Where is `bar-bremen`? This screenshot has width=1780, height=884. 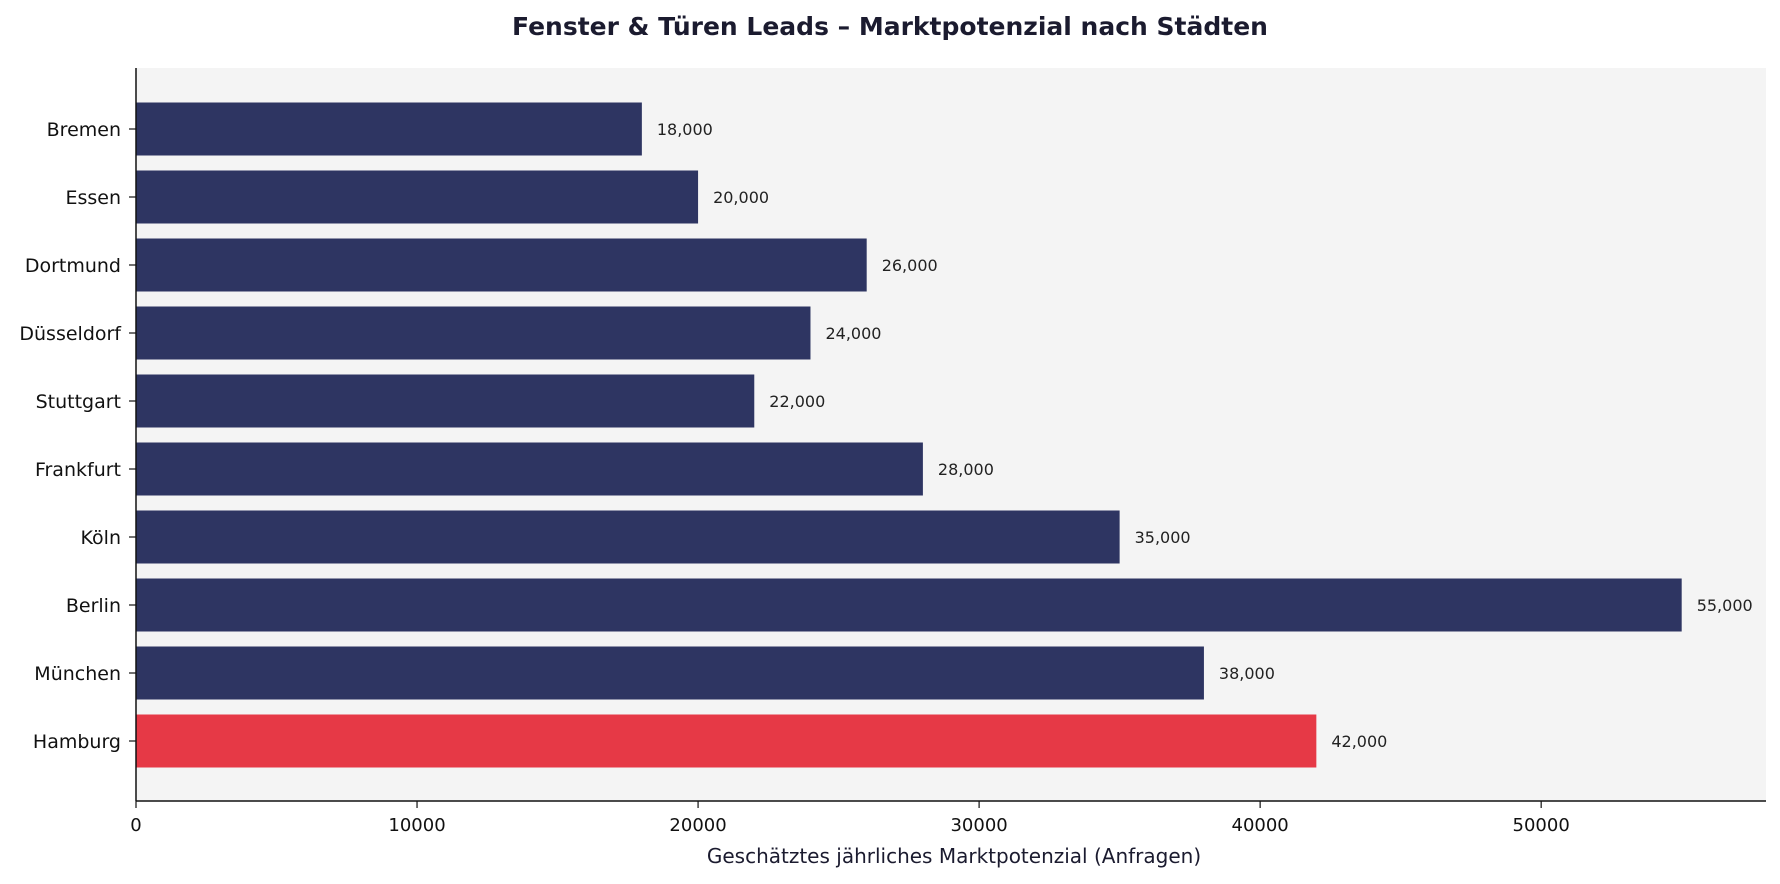 bar-bremen is located at coordinates (389, 129).